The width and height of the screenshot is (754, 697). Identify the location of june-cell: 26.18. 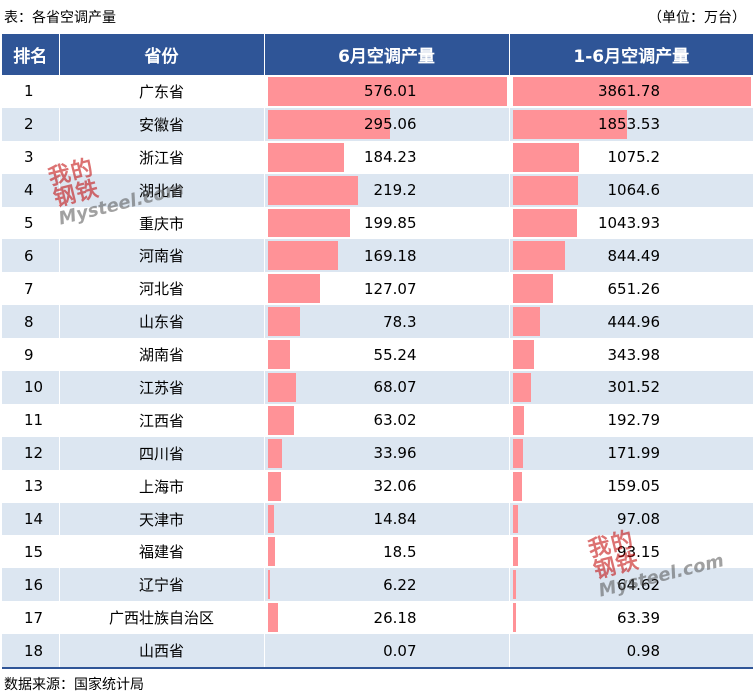
(387, 618).